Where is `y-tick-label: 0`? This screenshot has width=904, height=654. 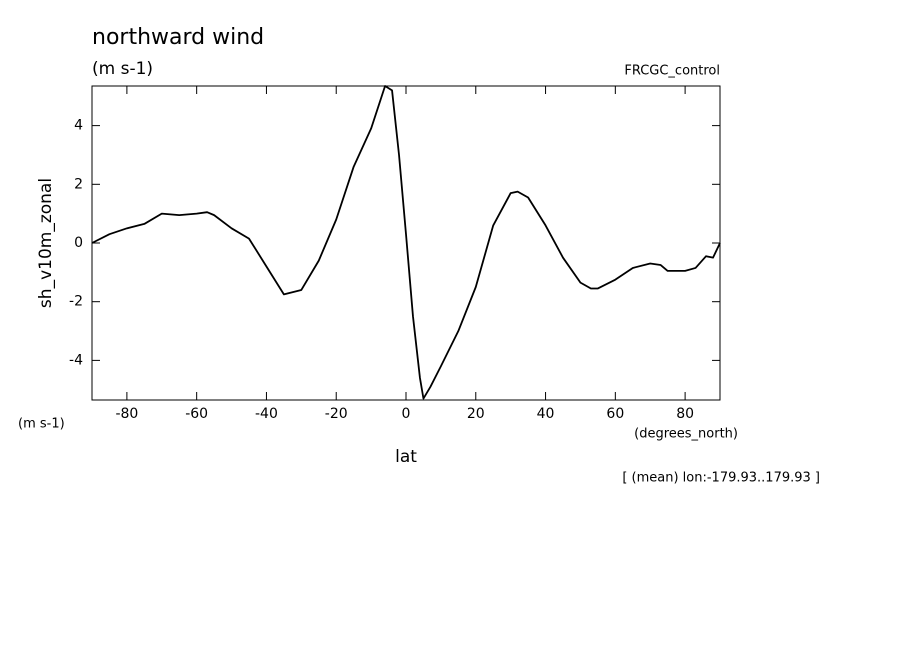 y-tick-label: 0 is located at coordinates (78, 243).